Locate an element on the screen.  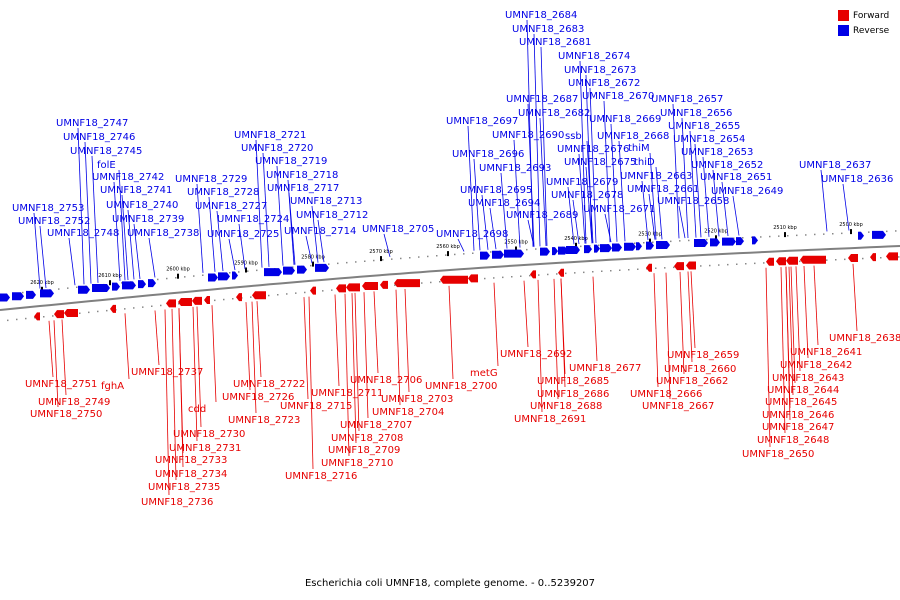
reverse-gene-label: UMNF18_2670 is located at coordinates (618, 96).